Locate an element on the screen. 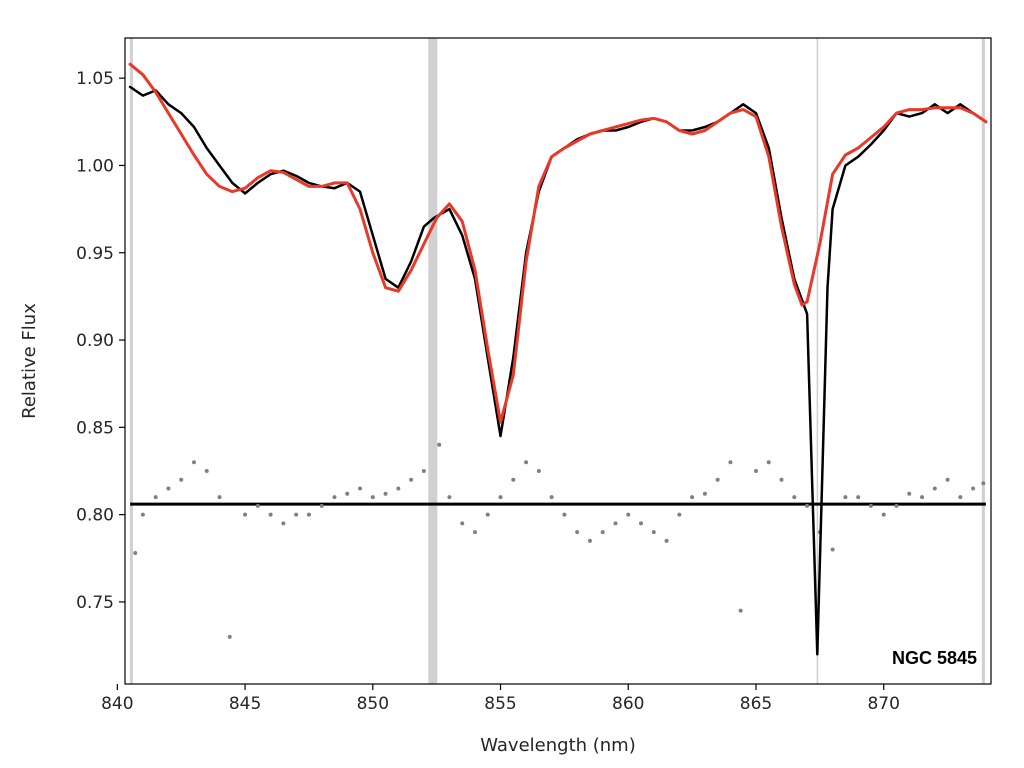 This screenshot has width=1024, height=768. x-tick-label: 850 is located at coordinates (373, 704).